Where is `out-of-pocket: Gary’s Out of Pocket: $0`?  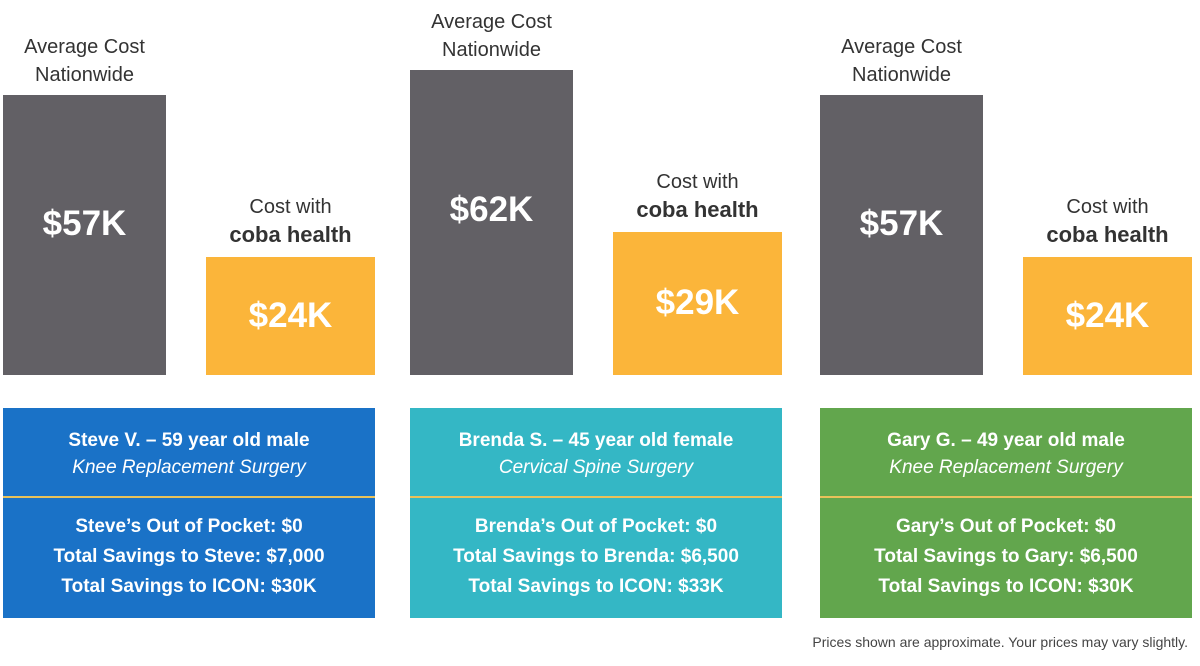
out-of-pocket: Gary’s Out of Pocket: $0 is located at coordinates (1006, 526).